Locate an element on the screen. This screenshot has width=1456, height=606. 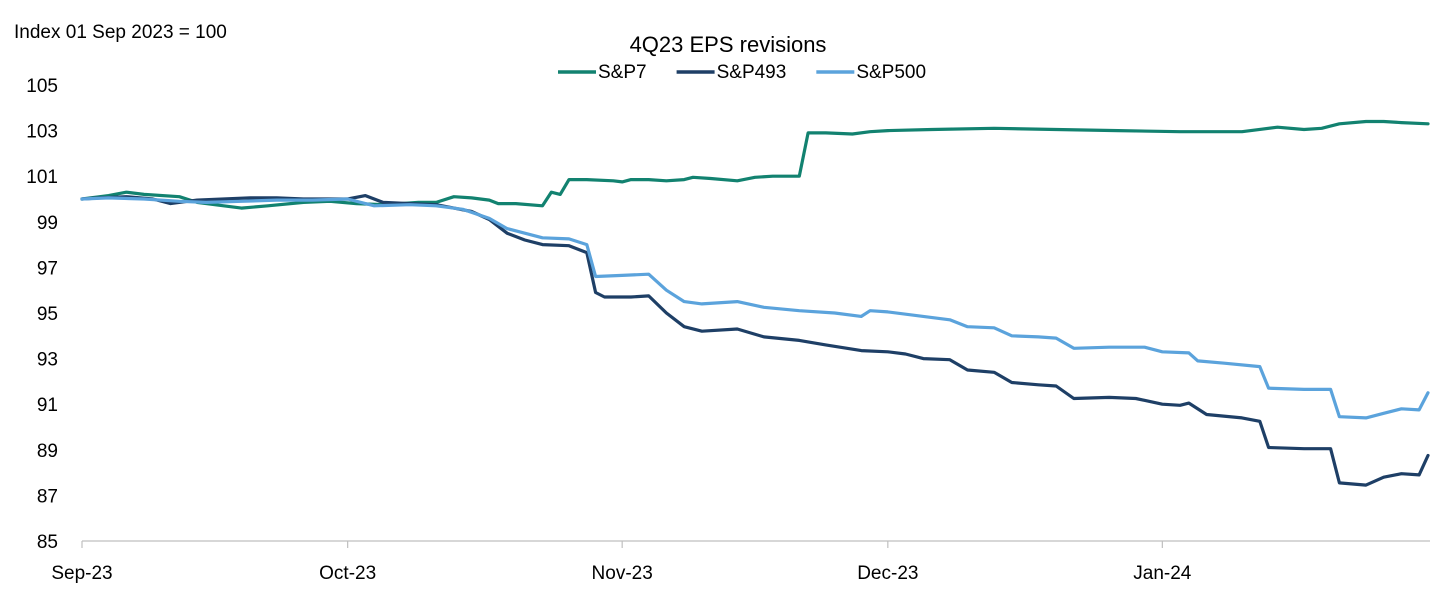
series-line-s-p7 is located at coordinates (755, 164).